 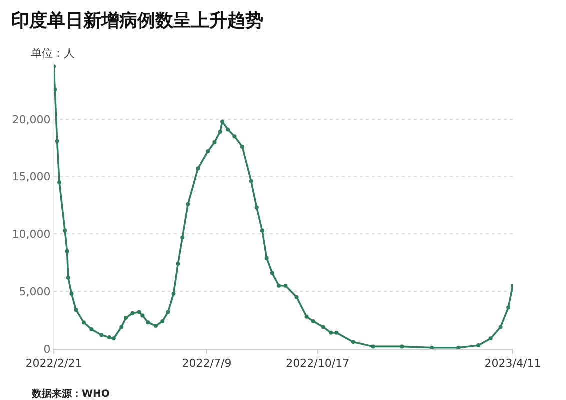 I want to click on x-tick-label: 2022/7/9, so click(x=207, y=363).